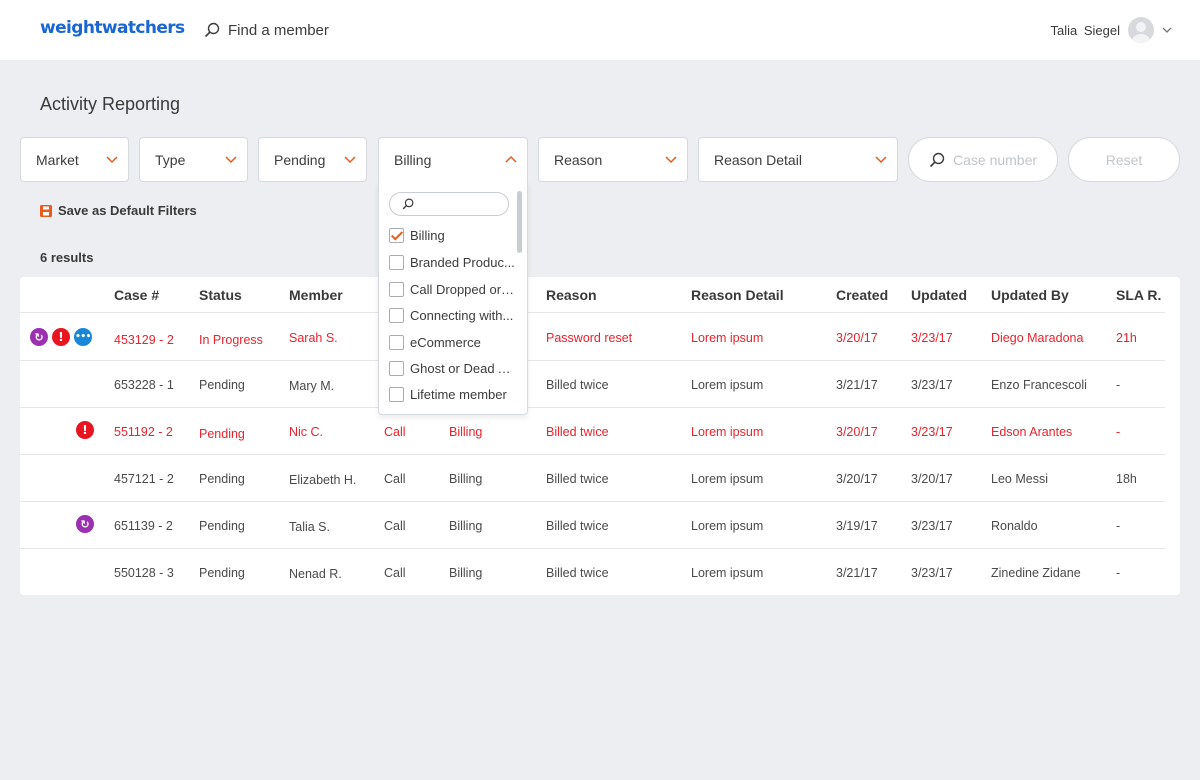  Describe the element at coordinates (312, 386) in the screenshot. I see `cell-member: Mary M.` at that location.